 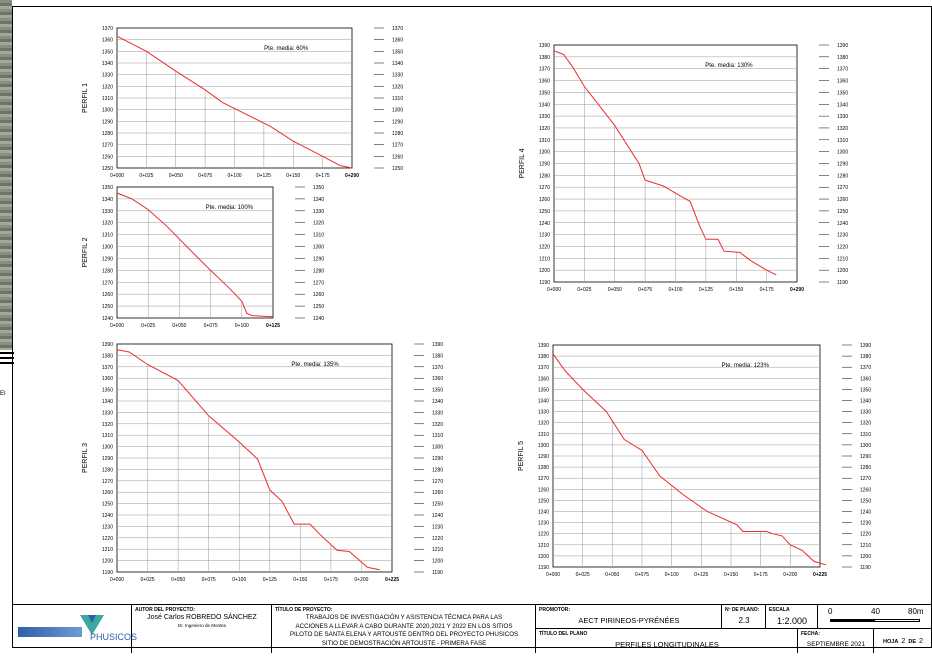 I want to click on y-tick-label-right: 1390, so click(x=865, y=346).